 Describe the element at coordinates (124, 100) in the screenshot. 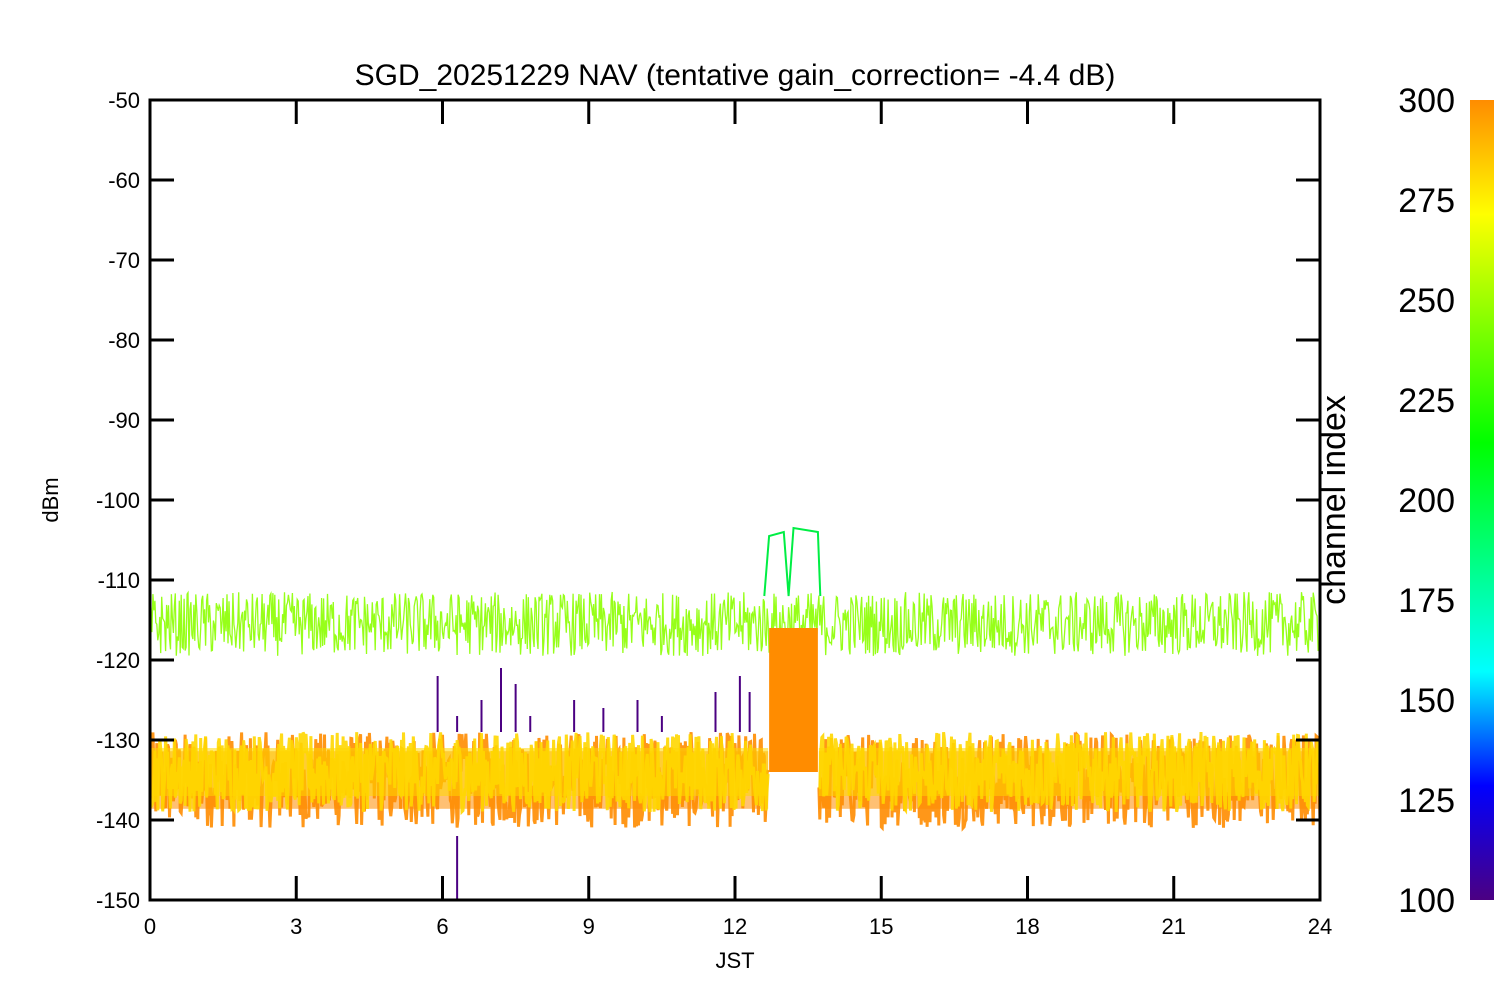

I see `y-tick-label: -50` at that location.